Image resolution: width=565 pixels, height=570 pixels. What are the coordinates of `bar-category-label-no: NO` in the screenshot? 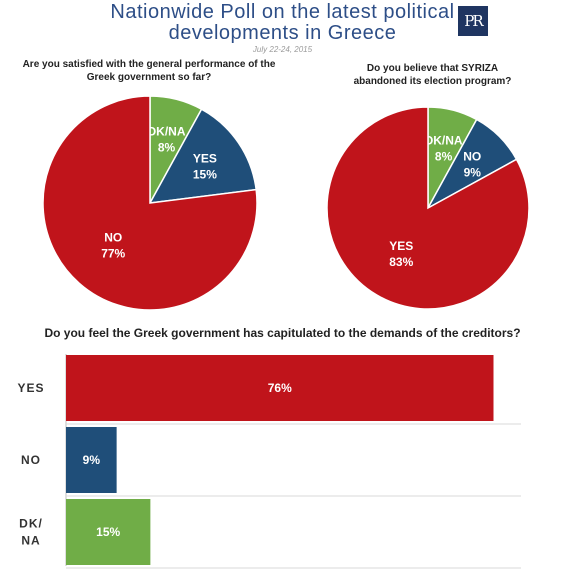 It's located at (31, 460).